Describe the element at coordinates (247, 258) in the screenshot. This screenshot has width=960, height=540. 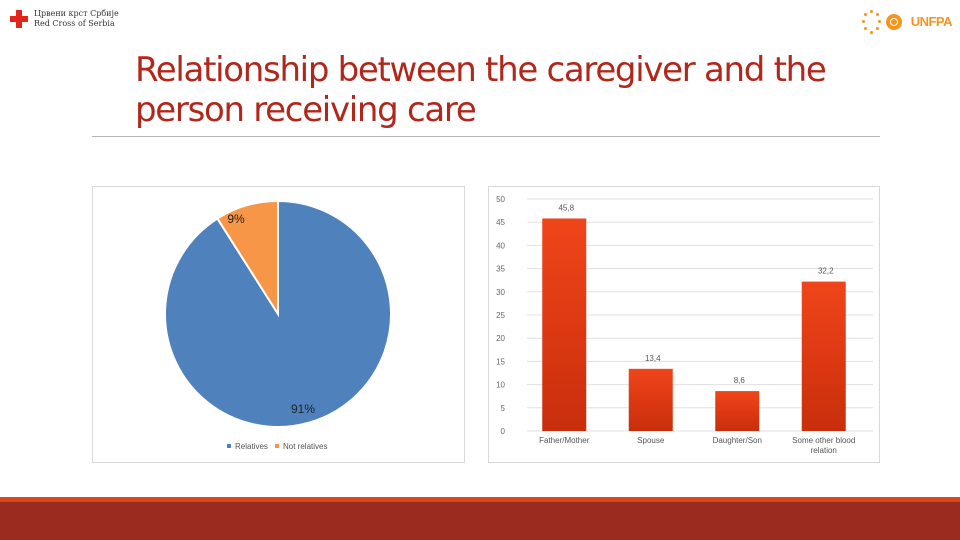
I see `pie-slice-not-relatives` at that location.